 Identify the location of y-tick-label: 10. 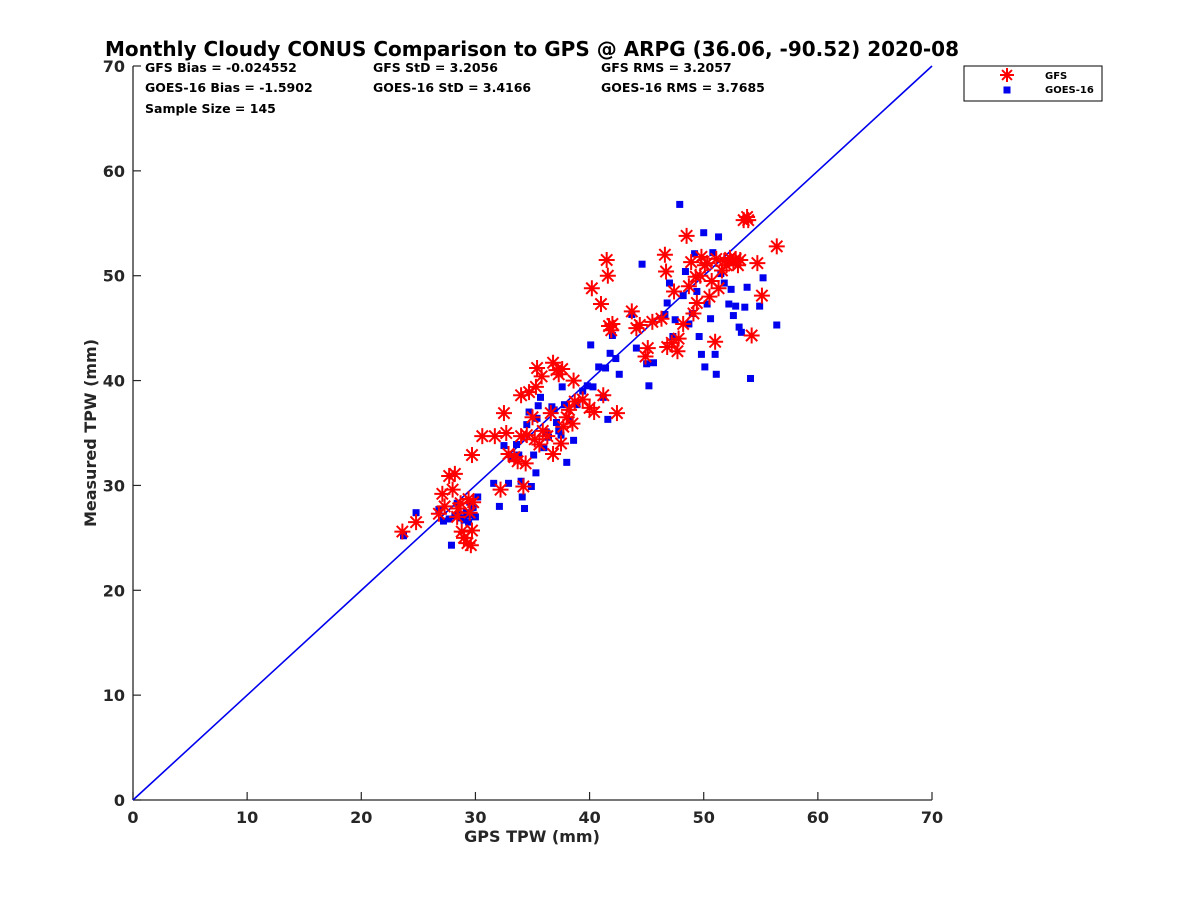
(114, 695).